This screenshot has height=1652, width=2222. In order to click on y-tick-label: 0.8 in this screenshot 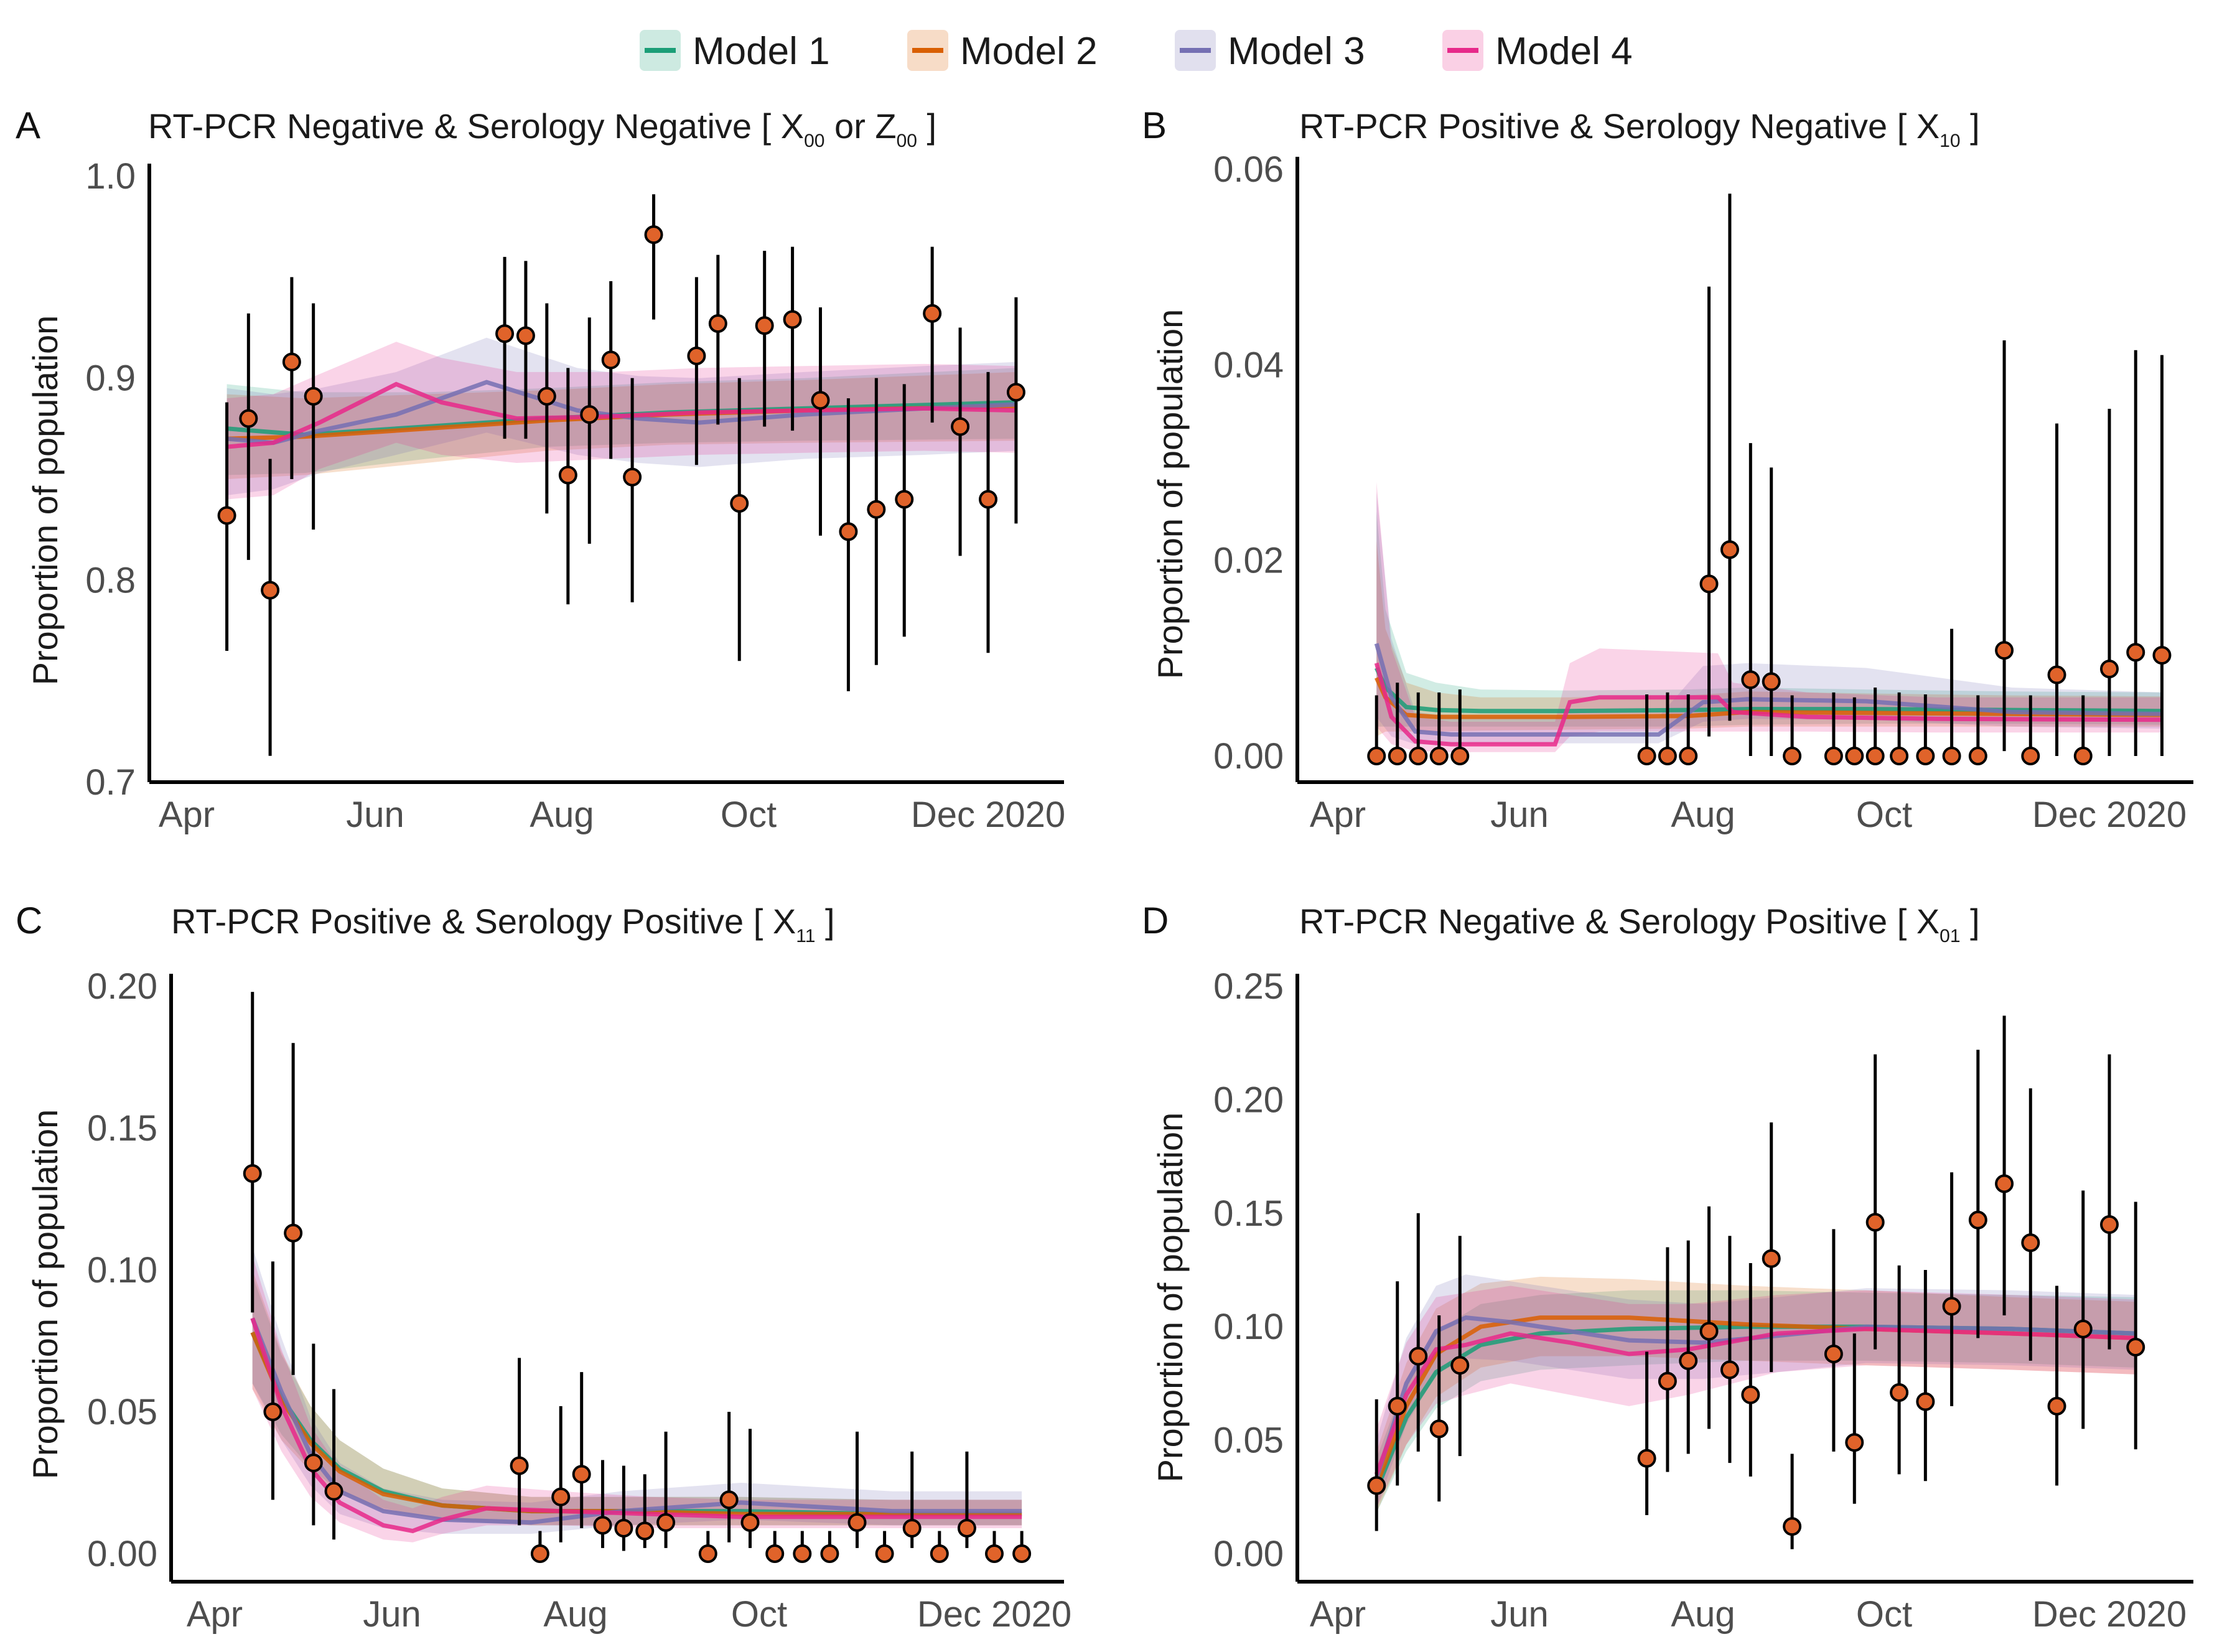, I will do `click(111, 580)`.